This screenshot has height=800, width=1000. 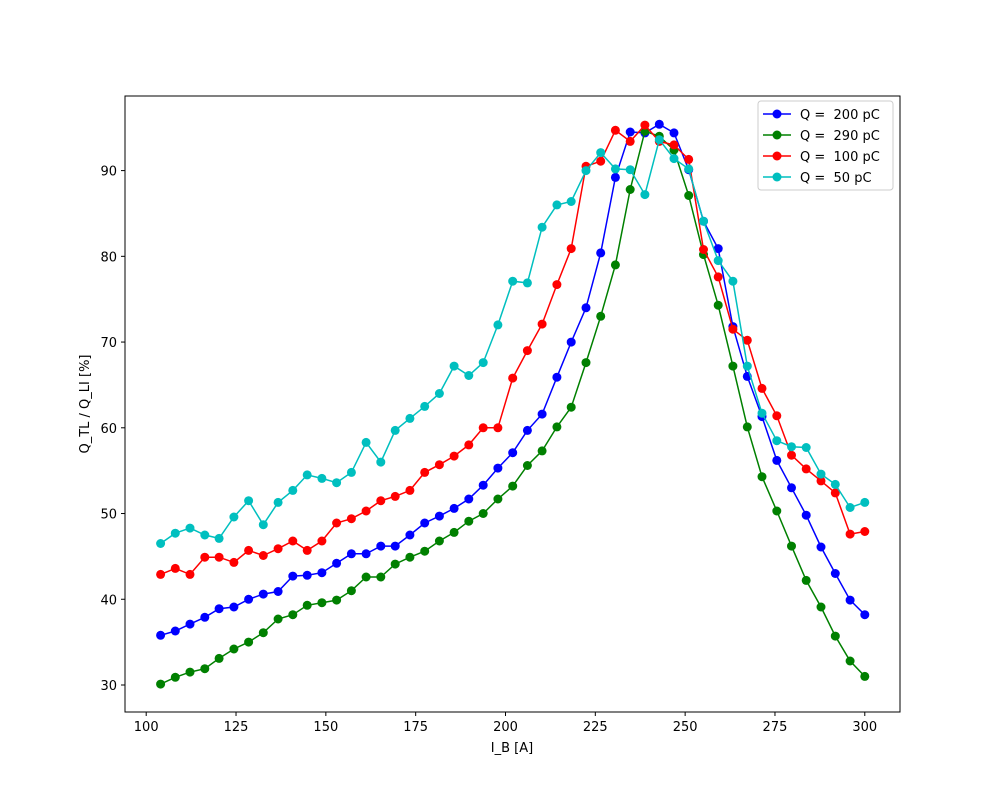 What do you see at coordinates (825, 145) in the screenshot?
I see `legend-box` at bounding box center [825, 145].